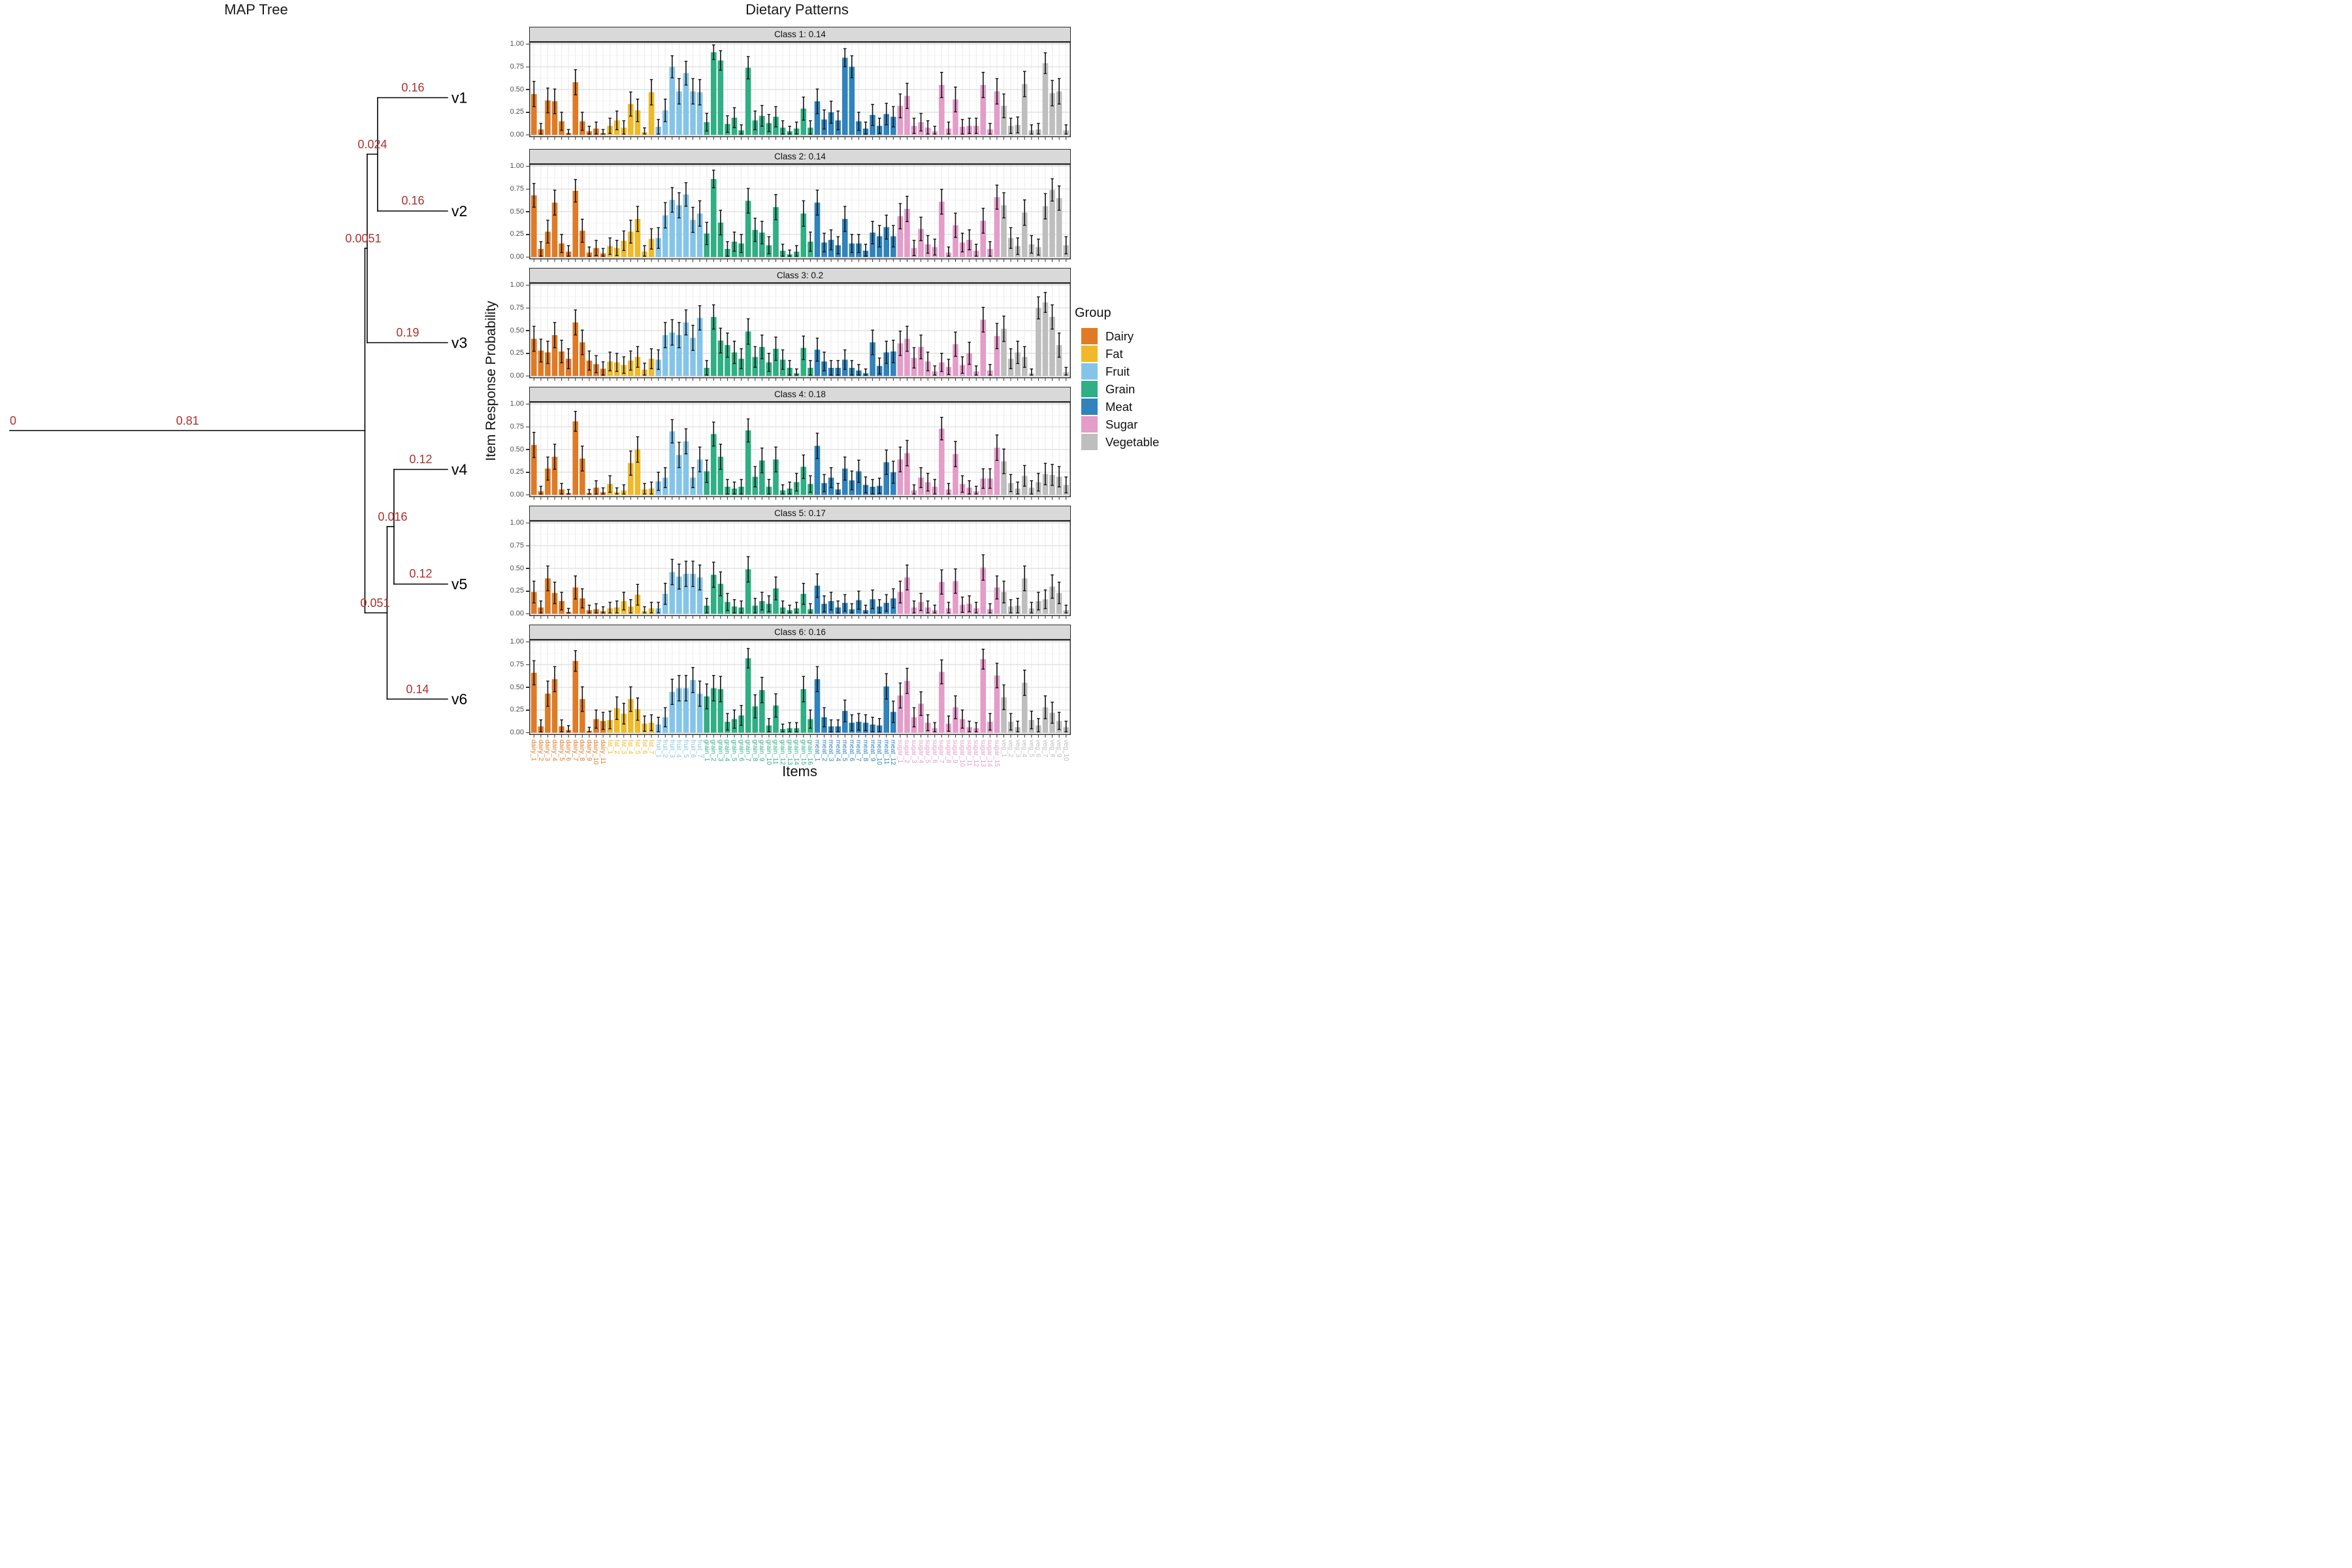 The image size is (2352, 1568). I want to click on branch-length-label: 0.016, so click(392, 516).